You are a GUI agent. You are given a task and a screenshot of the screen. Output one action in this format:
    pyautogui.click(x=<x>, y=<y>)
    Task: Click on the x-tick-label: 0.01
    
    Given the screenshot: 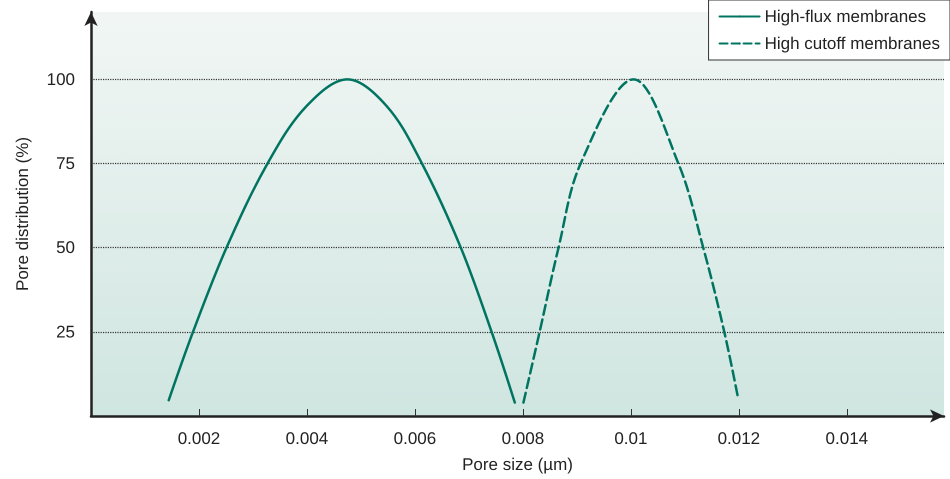 What is the action you would take?
    pyautogui.click(x=631, y=438)
    